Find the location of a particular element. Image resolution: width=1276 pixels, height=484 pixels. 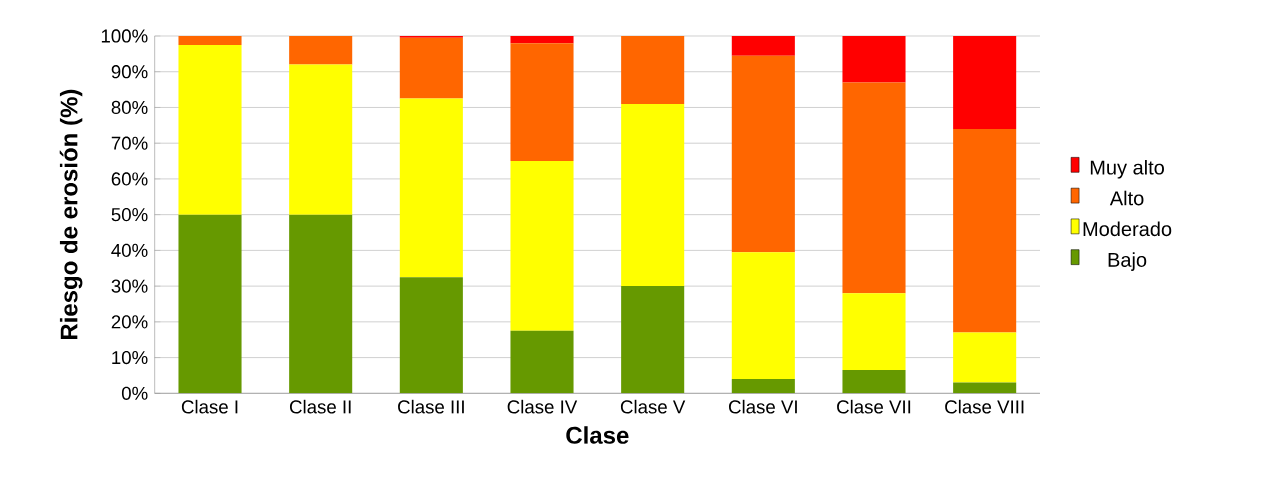

y-tick-label: 20% is located at coordinates (129, 322).